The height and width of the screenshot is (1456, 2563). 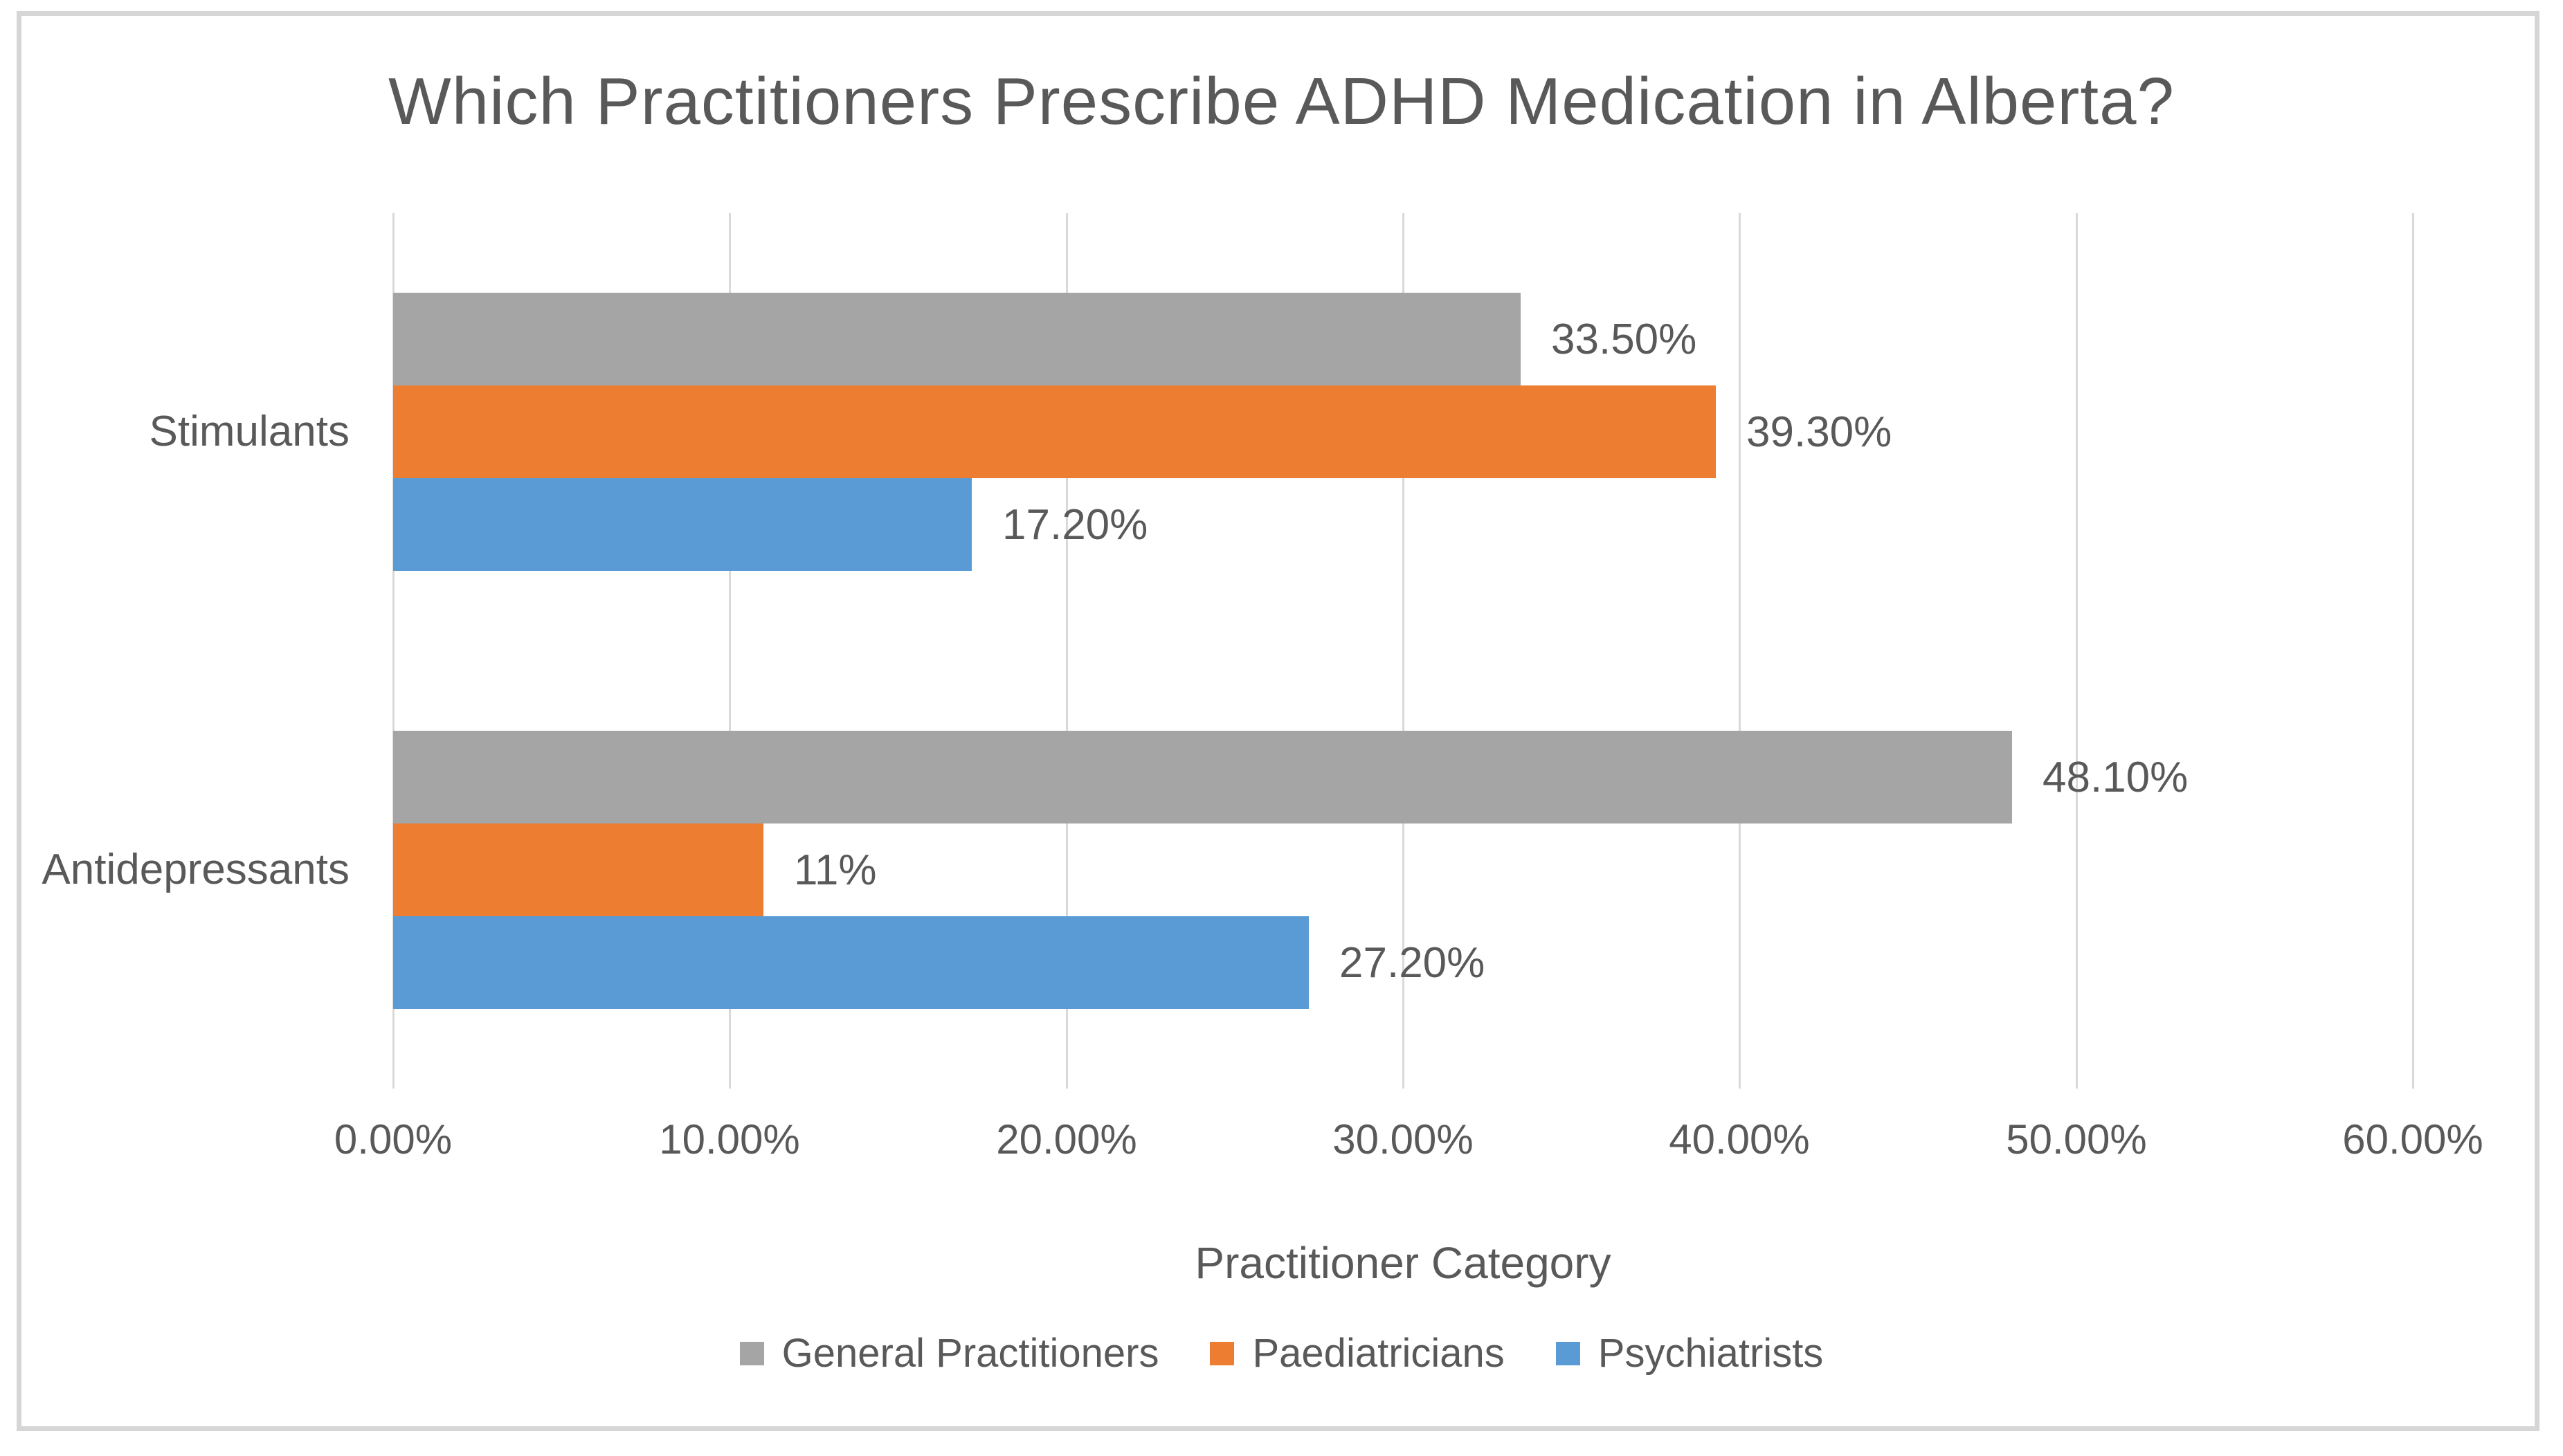 What do you see at coordinates (2116, 777) in the screenshot?
I see `data-label-general-practitioners-antidepressants: 48.10%` at bounding box center [2116, 777].